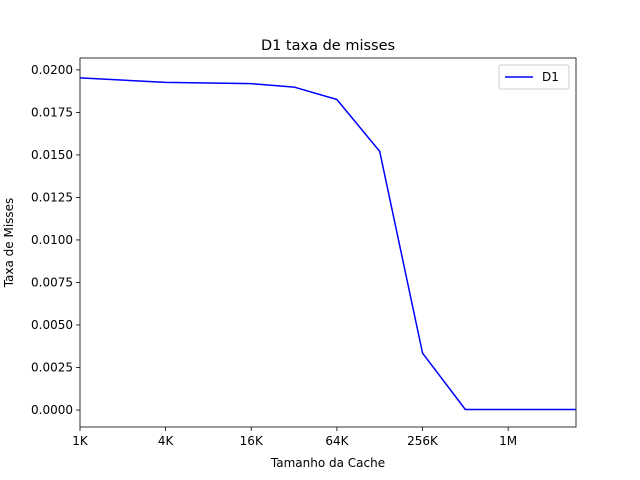  I want to click on legend: D1, so click(534, 77).